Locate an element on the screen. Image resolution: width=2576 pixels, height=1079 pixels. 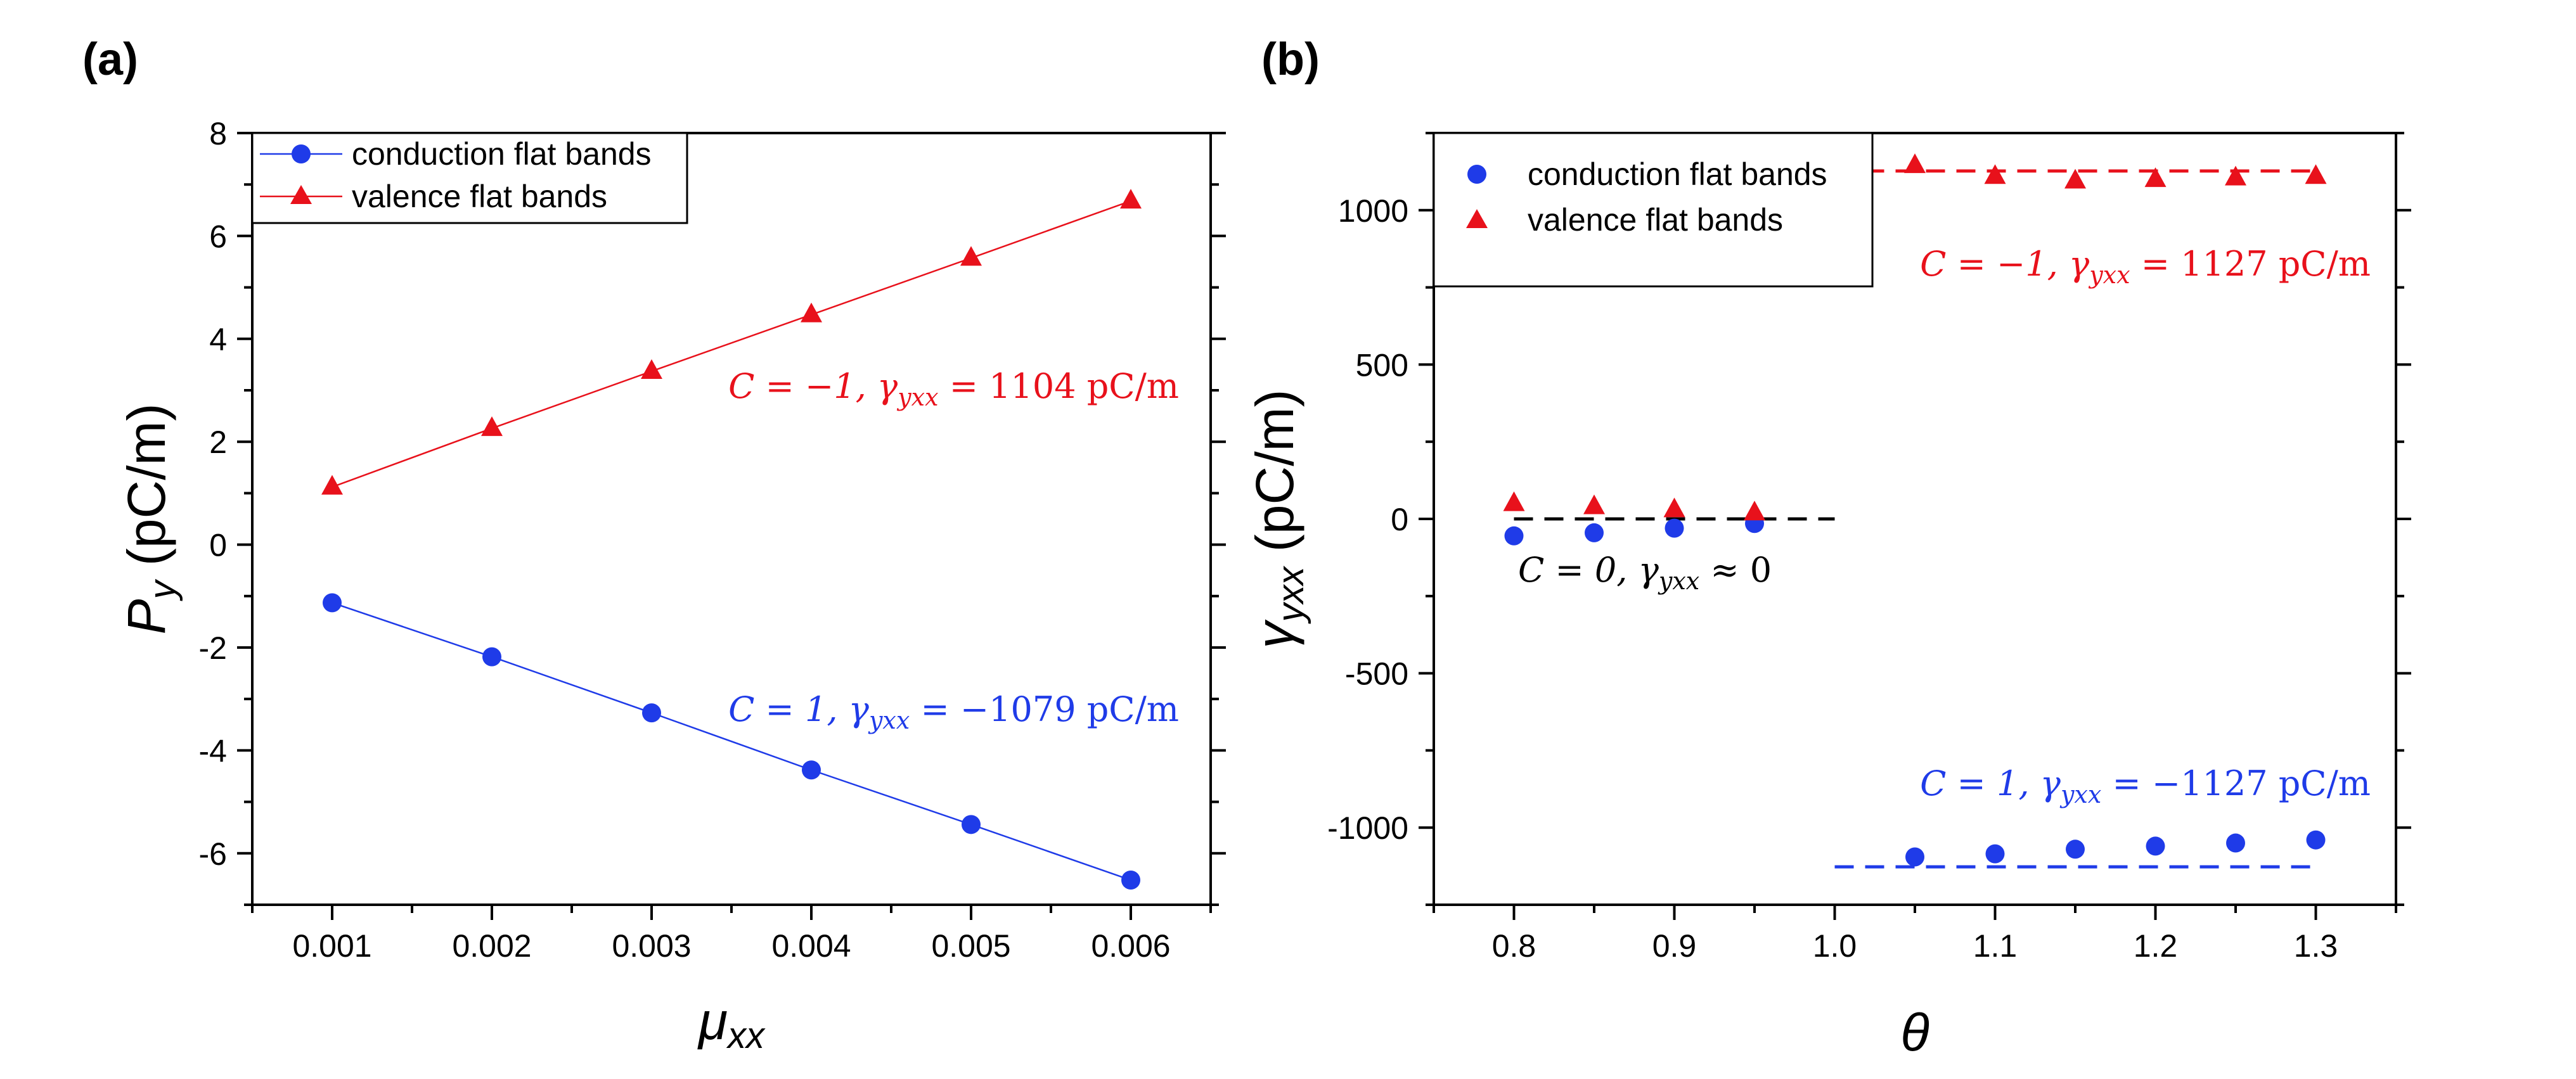
panel-b-legend: conduction flat bands valence flat bands is located at coordinates (1653, 210).